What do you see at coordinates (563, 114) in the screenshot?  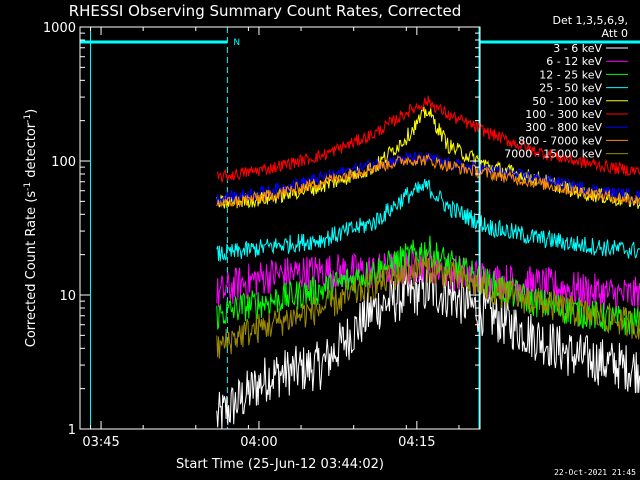 I see `legend-label-5: 100 - 300 keV` at bounding box center [563, 114].